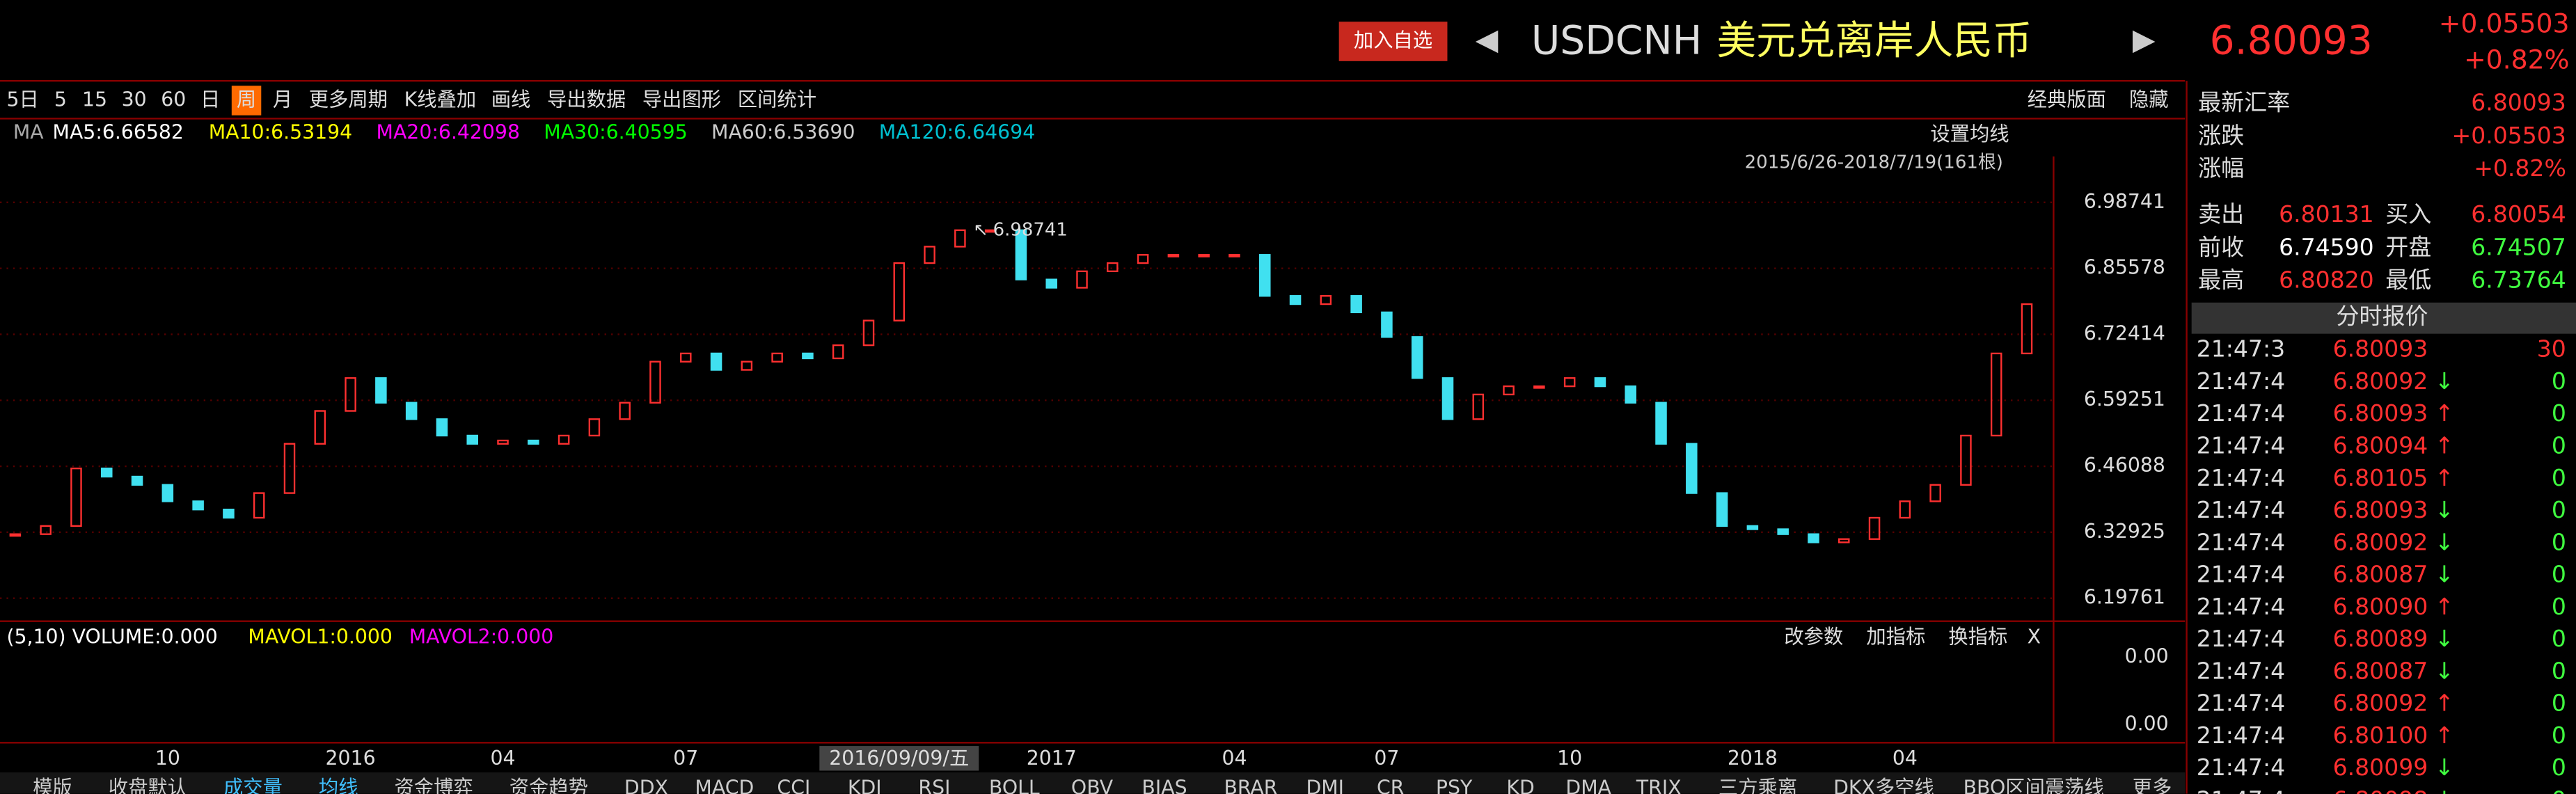 This screenshot has width=2576, height=794. What do you see at coordinates (2034, 636) in the screenshot?
I see `indicator-button: X` at bounding box center [2034, 636].